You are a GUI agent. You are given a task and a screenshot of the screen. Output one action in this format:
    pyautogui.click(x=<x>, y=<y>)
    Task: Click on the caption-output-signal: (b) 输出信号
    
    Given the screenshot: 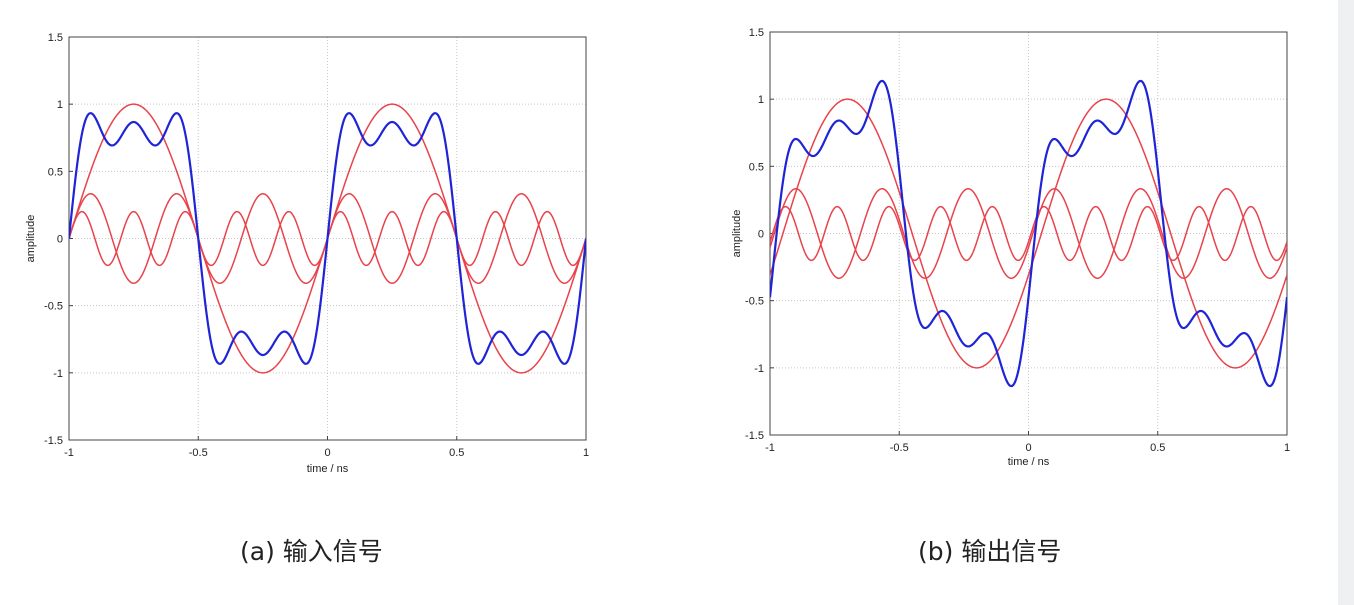 What is the action you would take?
    pyautogui.click(x=990, y=551)
    